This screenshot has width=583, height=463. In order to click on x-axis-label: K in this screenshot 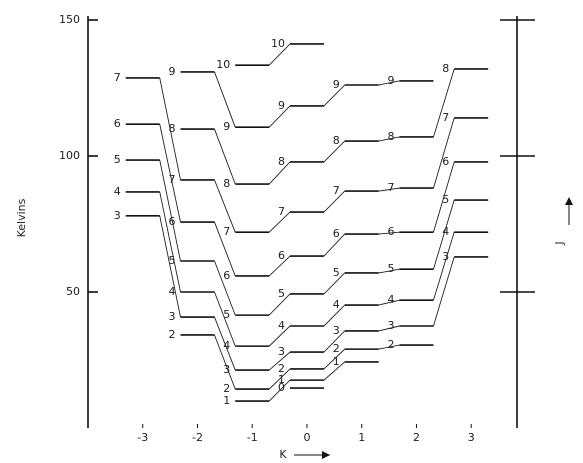, I will do `click(283, 454)`.